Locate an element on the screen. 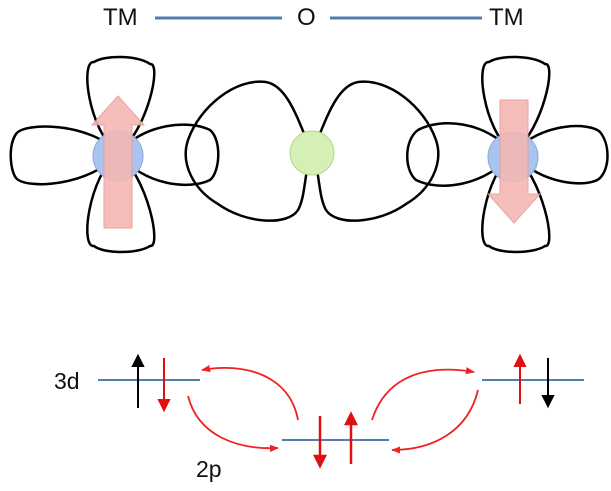 The image size is (611, 491). oxygen-label: O is located at coordinates (306, 17).